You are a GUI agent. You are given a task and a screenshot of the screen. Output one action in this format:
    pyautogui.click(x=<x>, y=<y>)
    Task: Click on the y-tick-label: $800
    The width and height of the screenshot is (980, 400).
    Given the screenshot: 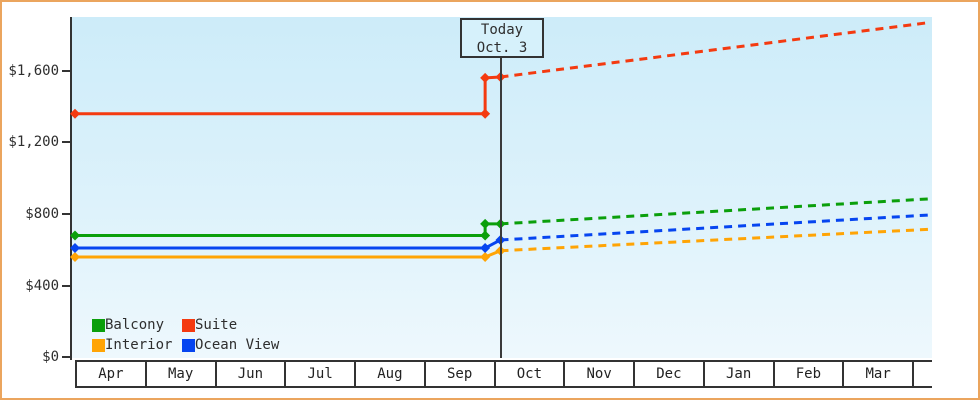 What is the action you would take?
    pyautogui.click(x=42, y=214)
    